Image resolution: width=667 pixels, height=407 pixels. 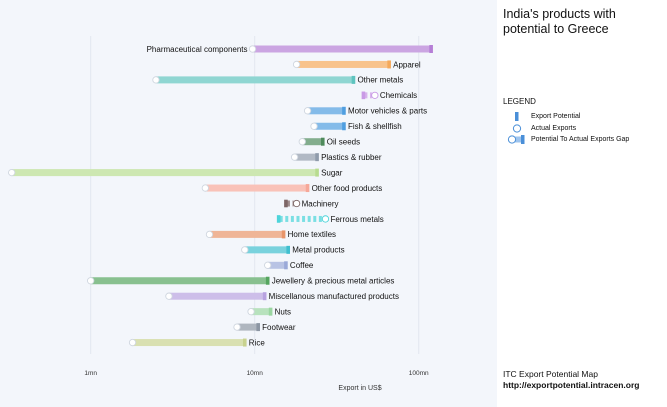 I want to click on export-potential-icon, so click(x=517, y=116).